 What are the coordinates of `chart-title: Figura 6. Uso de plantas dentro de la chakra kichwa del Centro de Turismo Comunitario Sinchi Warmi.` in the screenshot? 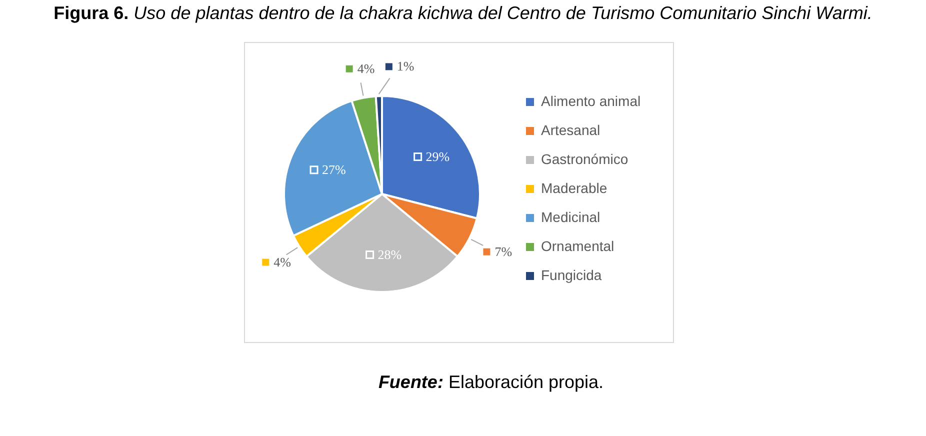 It's located at (463, 13).